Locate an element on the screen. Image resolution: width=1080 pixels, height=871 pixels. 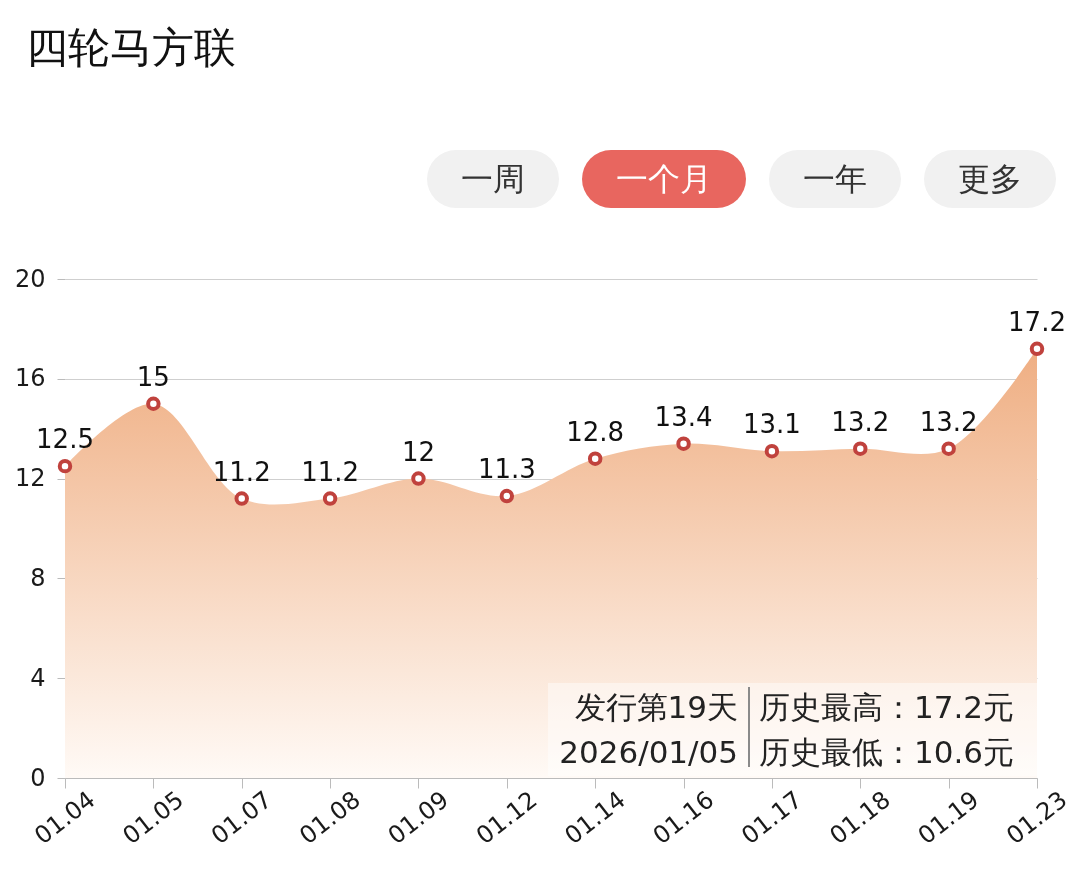
data-label: 13.1 is located at coordinates (771, 424).